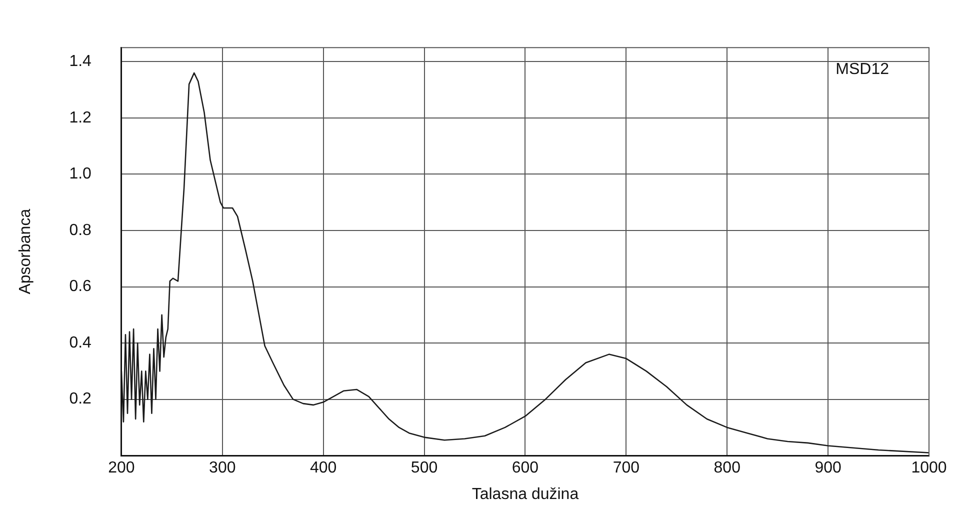  I want to click on y-tick-label: 0.4, so click(80, 343).